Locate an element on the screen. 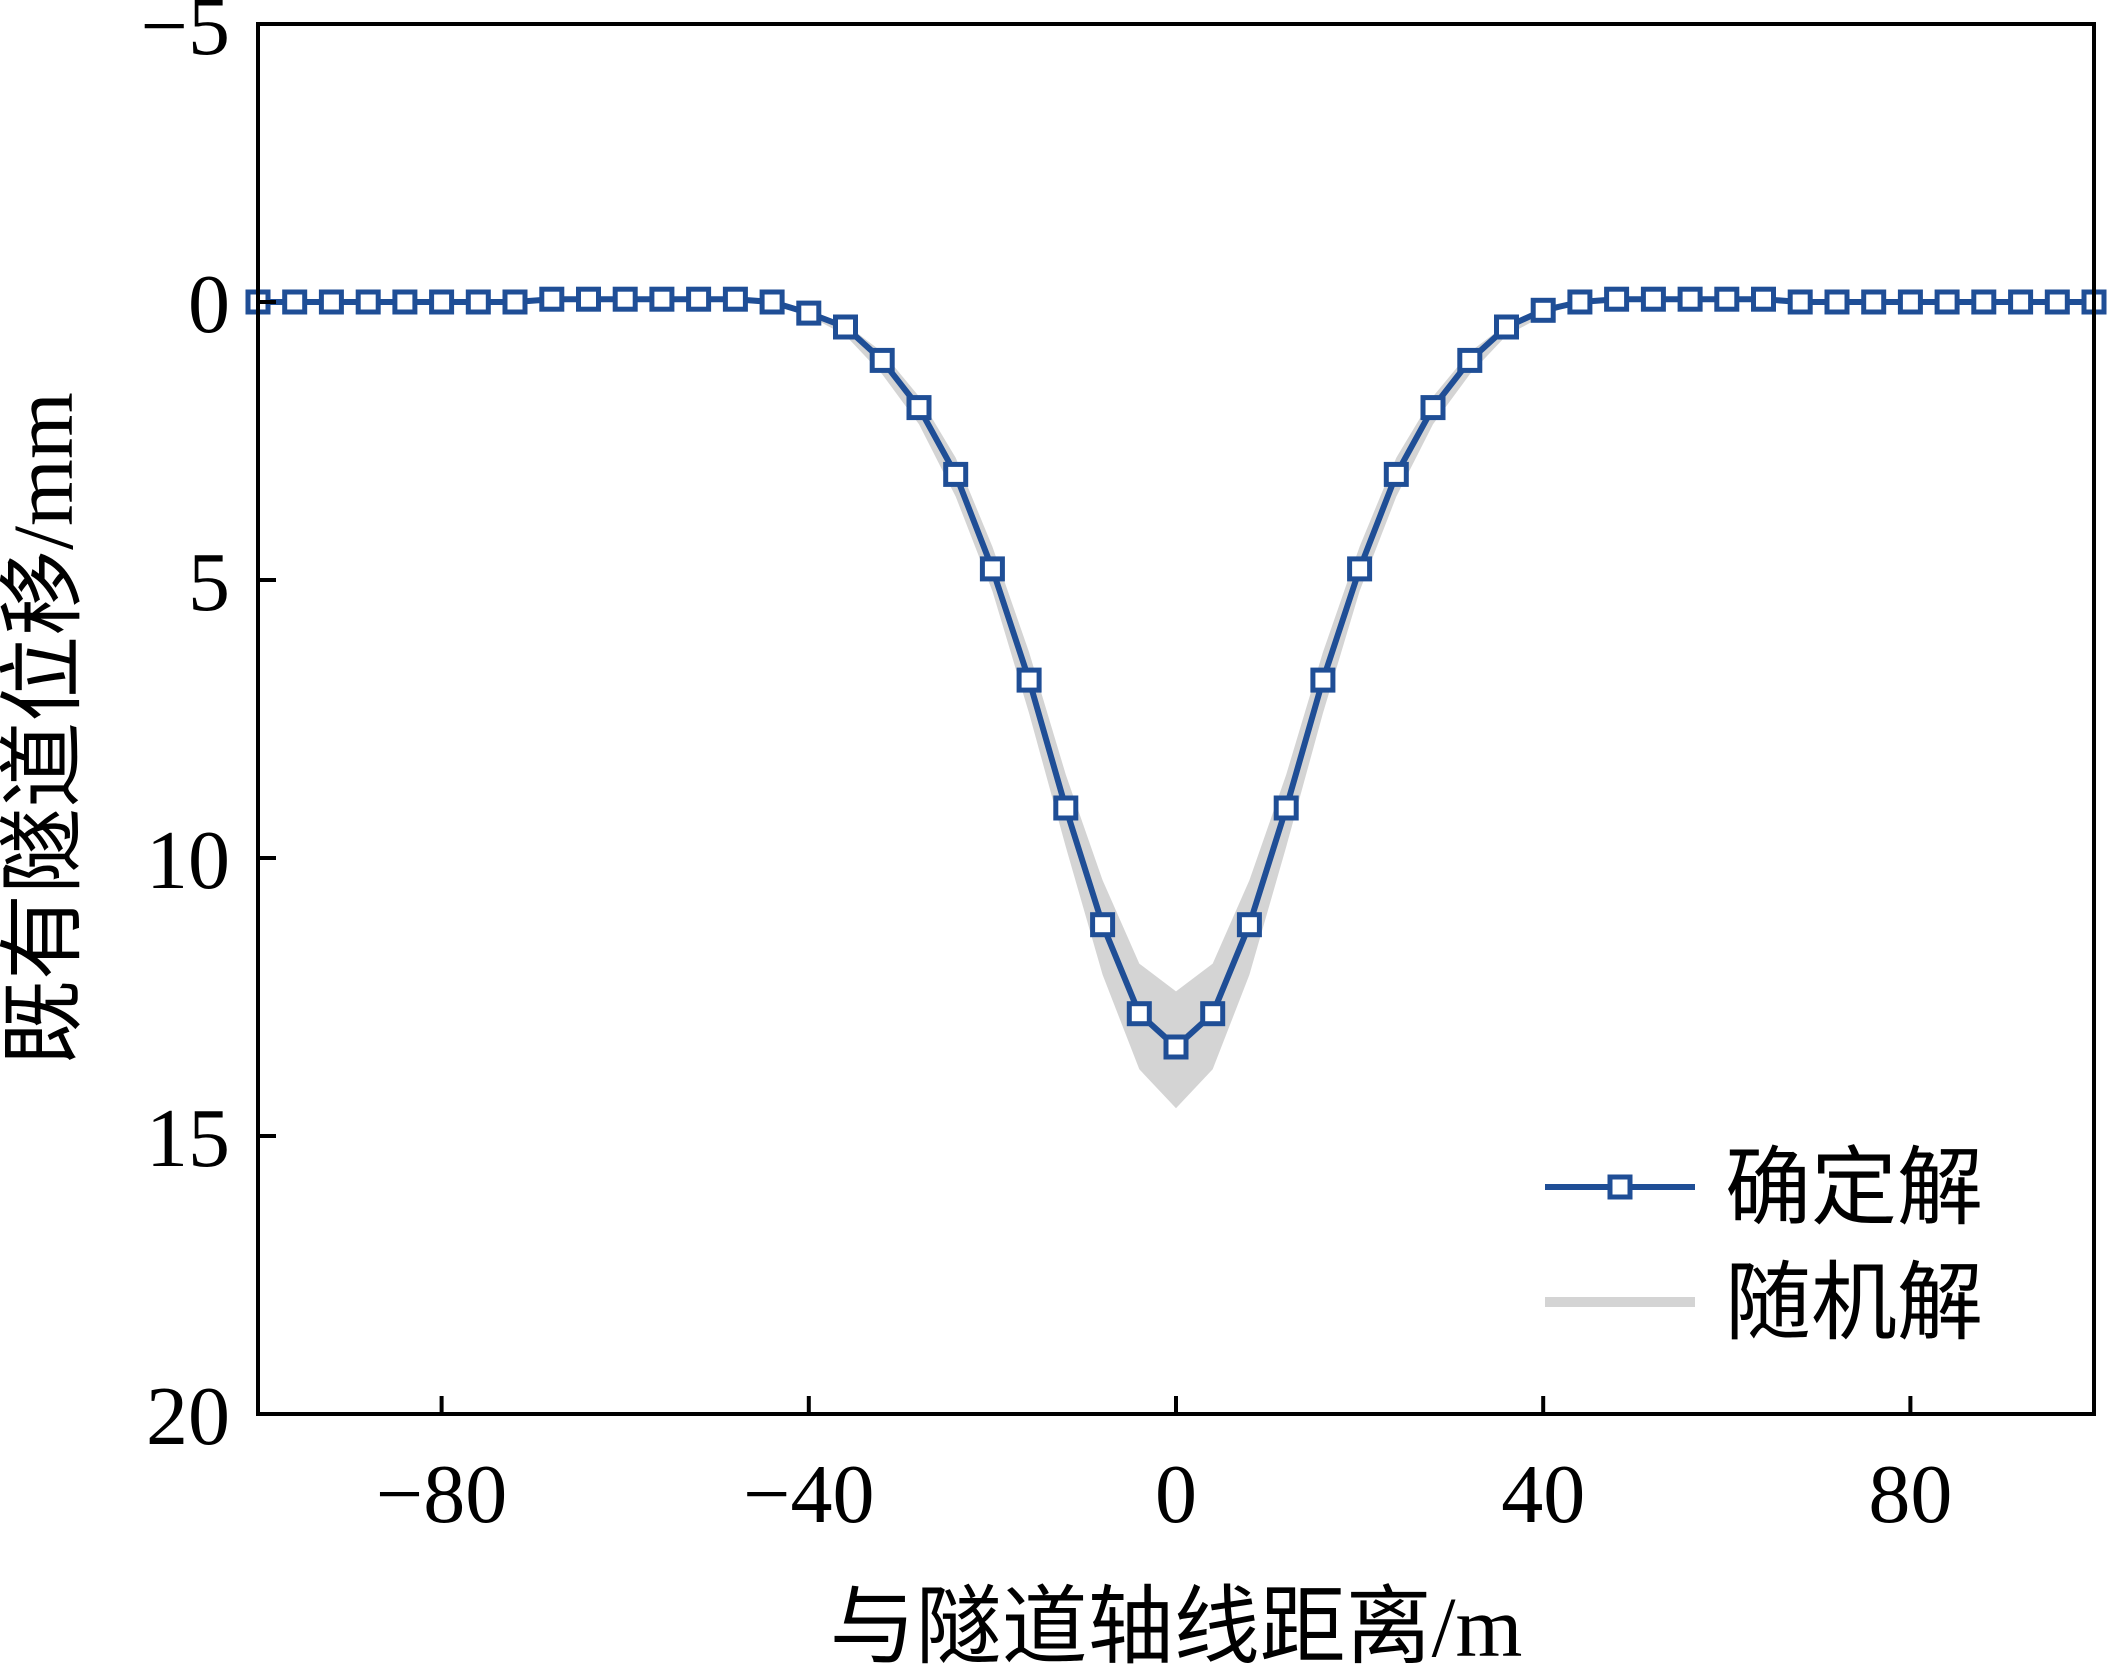 Image resolution: width=2116 pixels, height=1675 pixels. x-axis-title: 与隧道轴线距离/m is located at coordinates (1176, 1627).